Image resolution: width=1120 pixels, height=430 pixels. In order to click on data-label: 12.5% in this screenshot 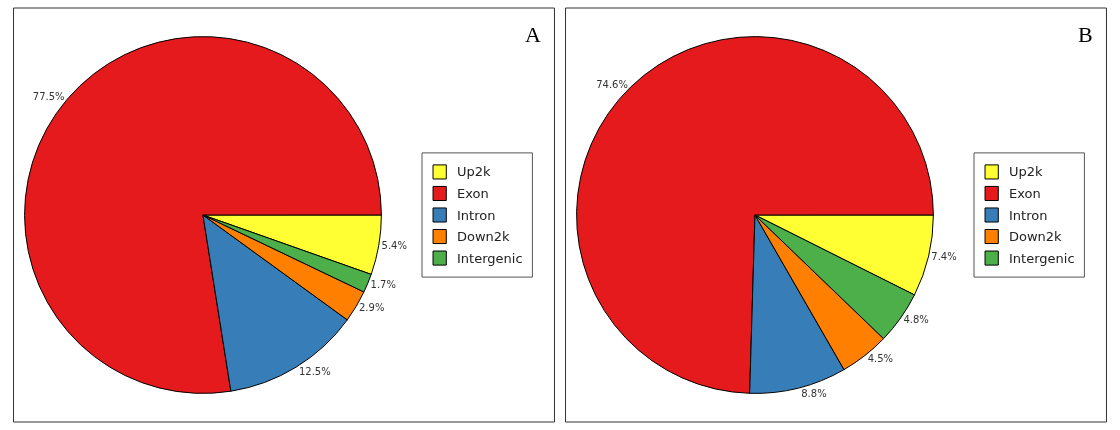, I will do `click(314, 371)`.